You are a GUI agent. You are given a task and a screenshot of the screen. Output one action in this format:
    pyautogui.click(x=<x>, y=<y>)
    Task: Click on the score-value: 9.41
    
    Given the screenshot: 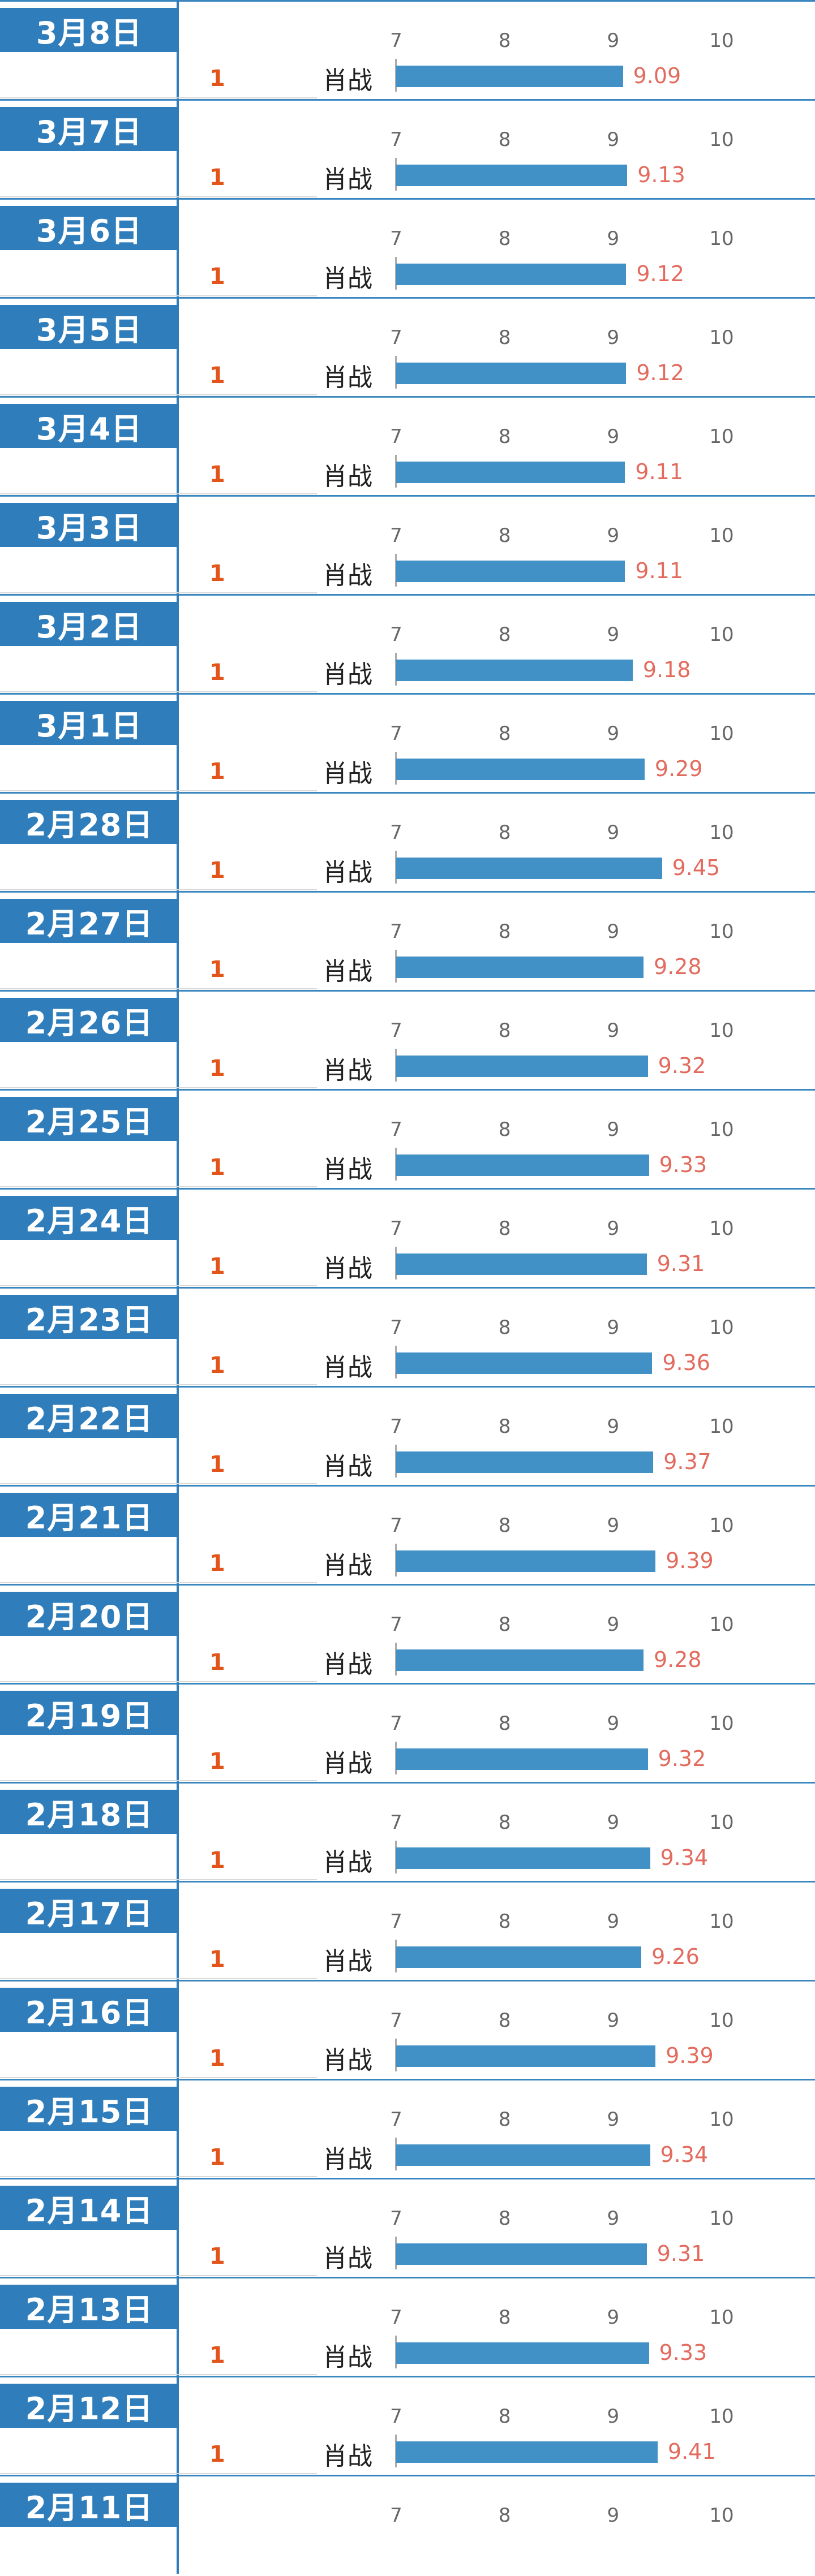 What is the action you would take?
    pyautogui.click(x=691, y=2451)
    